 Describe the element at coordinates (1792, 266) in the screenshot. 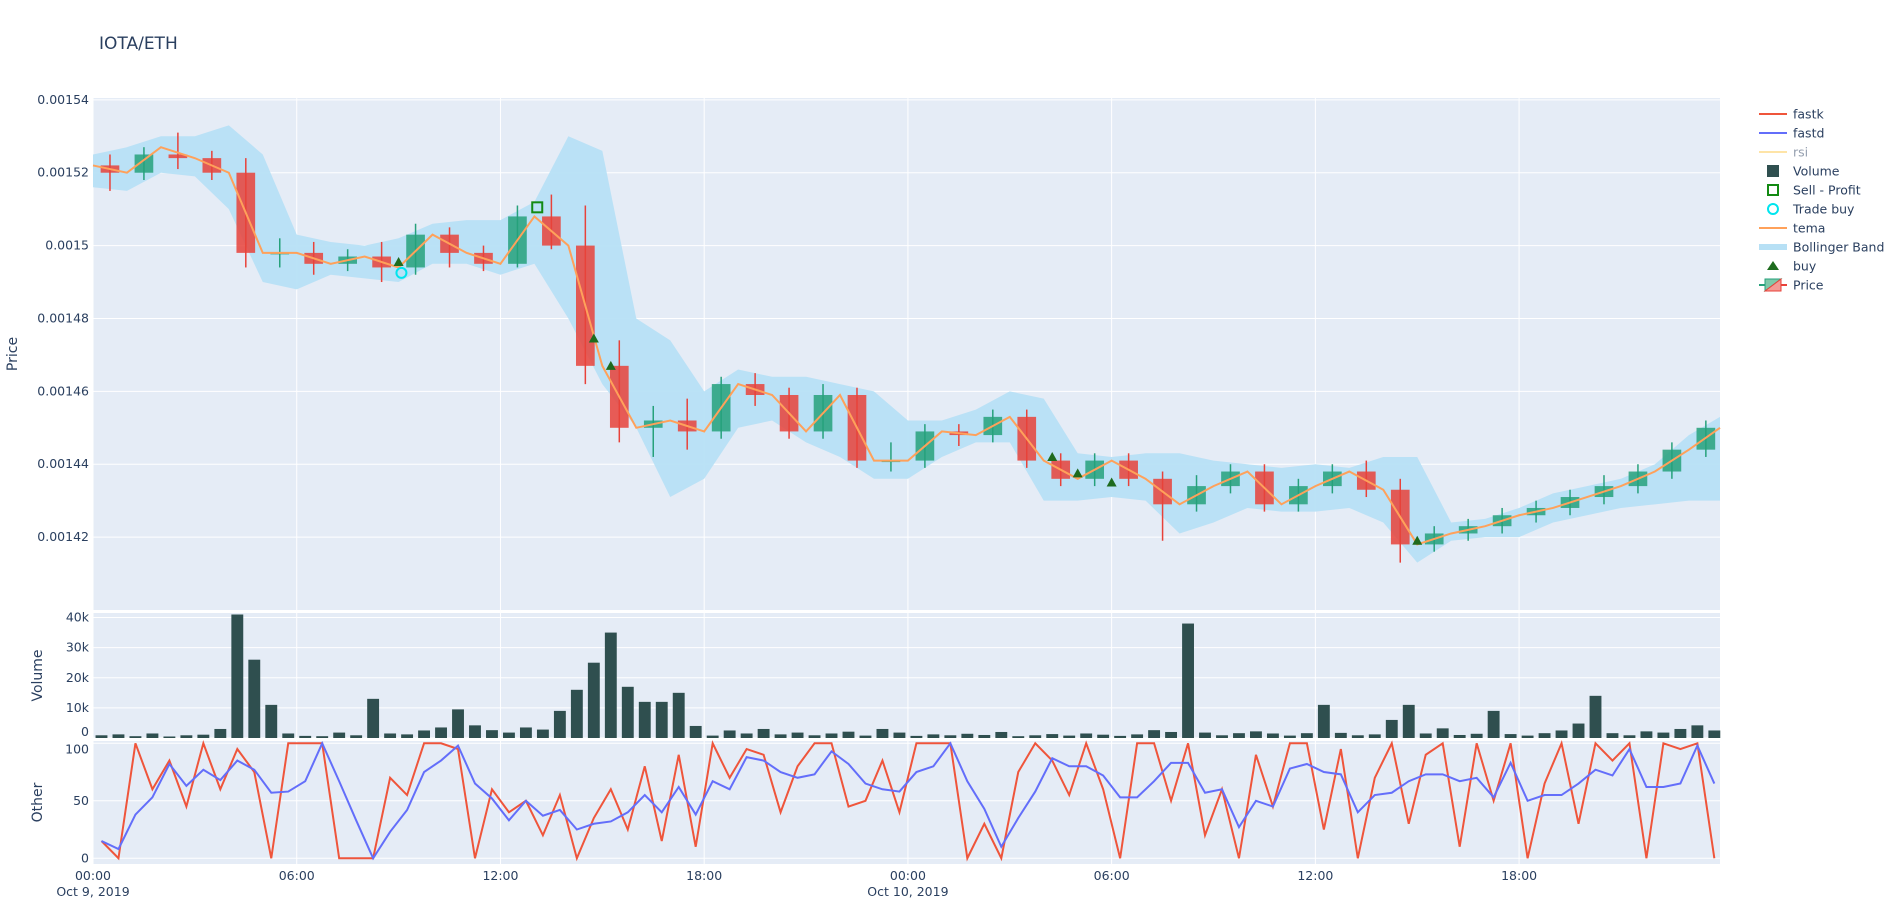

I see `legend-item-buy: buy` at that location.